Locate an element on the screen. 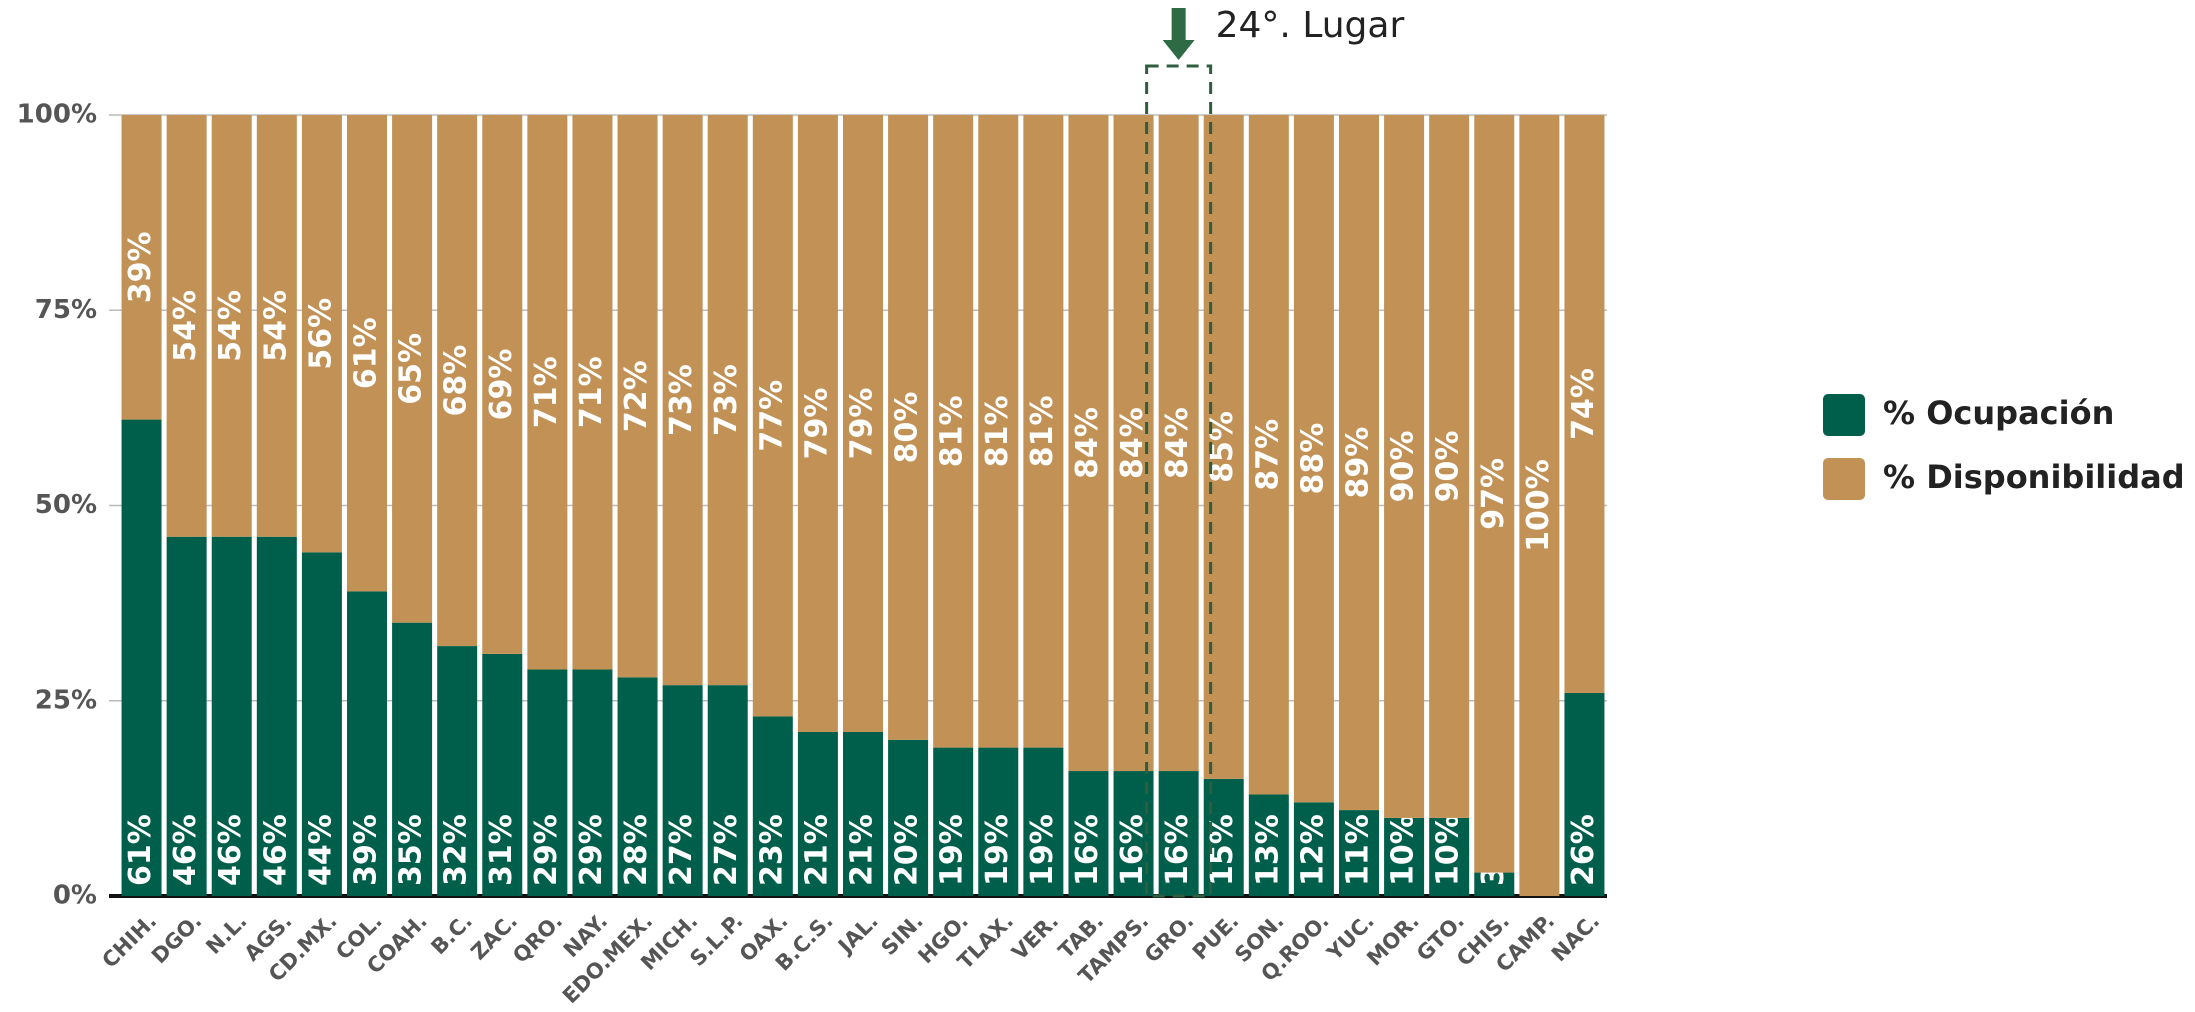 The width and height of the screenshot is (2195, 1012). y-tick-label: 25% is located at coordinates (66, 700).